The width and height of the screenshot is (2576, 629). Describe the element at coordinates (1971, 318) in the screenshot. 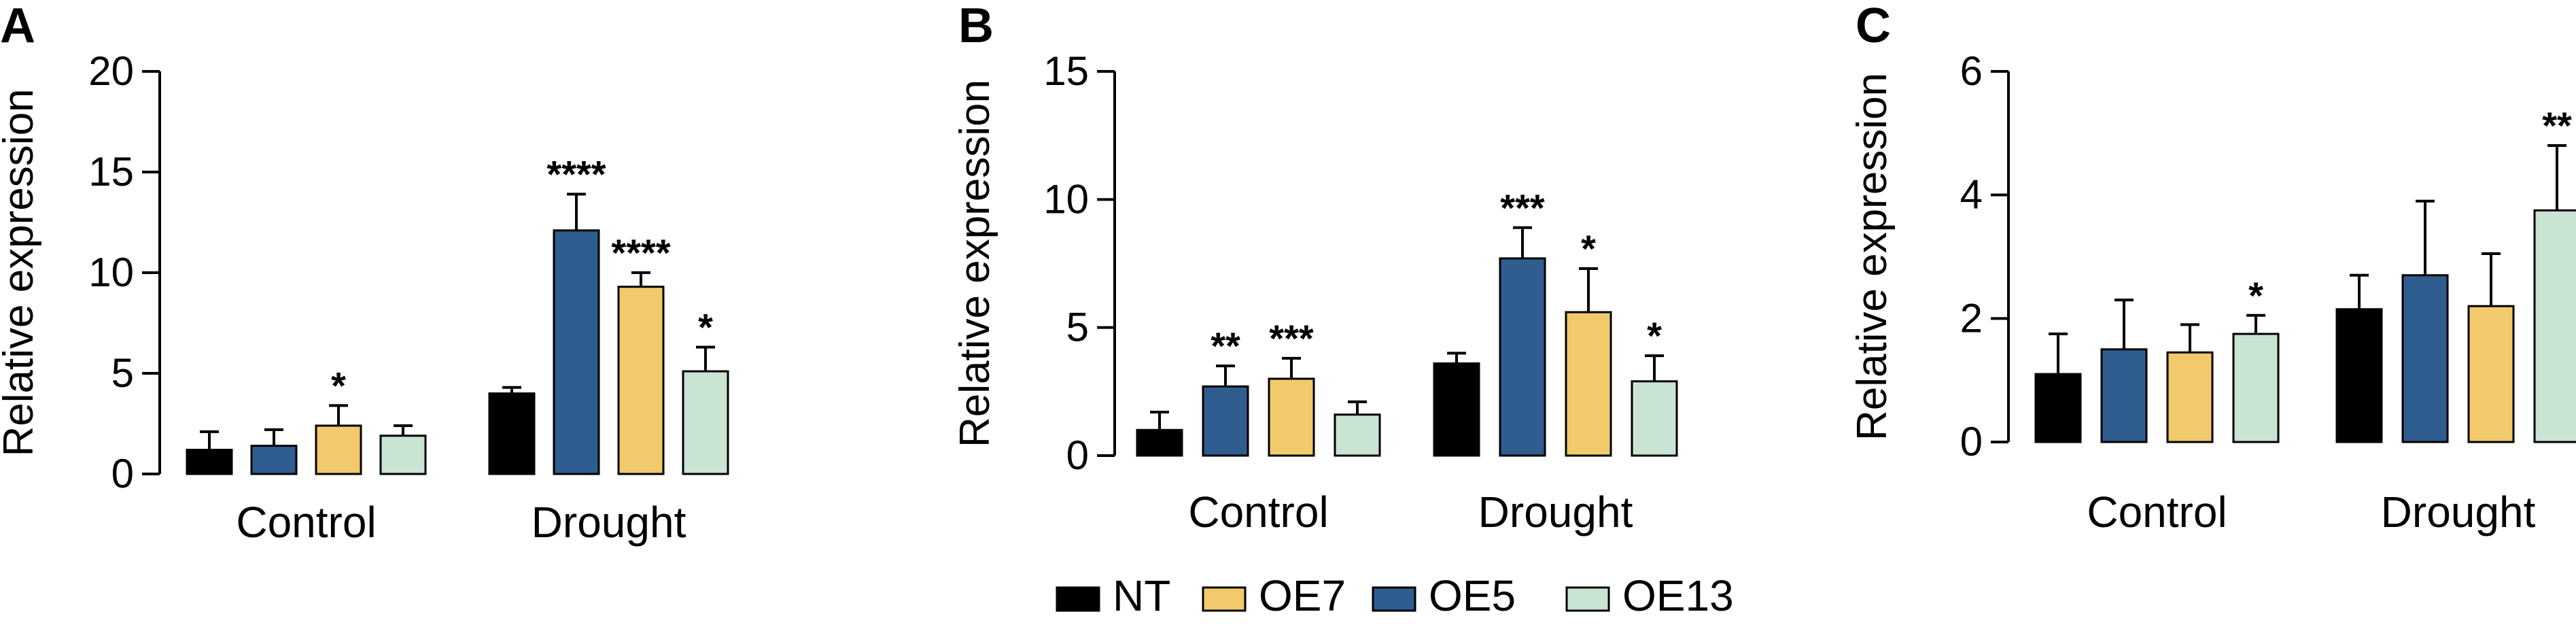

I see `y-tick-label: 2` at that location.